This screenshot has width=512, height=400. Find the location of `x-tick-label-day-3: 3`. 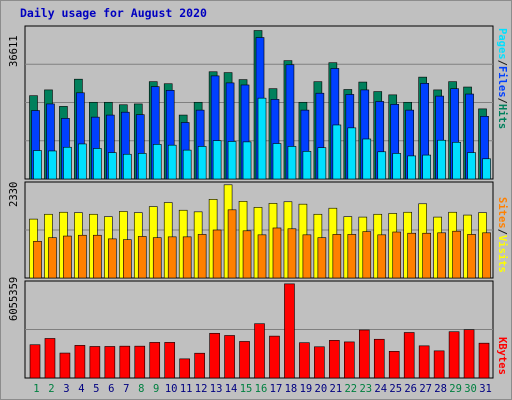

x-tick-label-day-3: 3 is located at coordinates (66, 389).